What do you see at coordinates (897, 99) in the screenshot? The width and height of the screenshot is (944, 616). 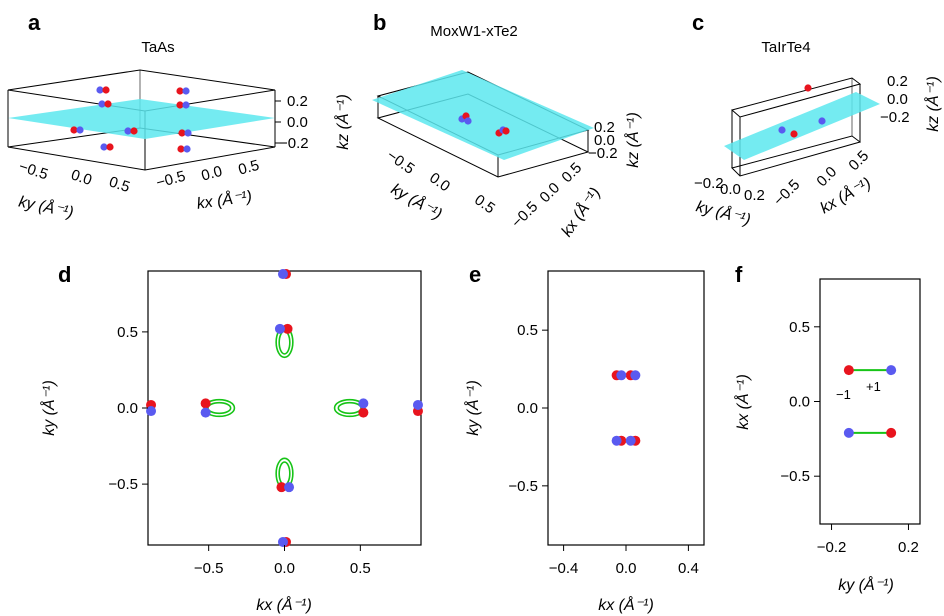 I see `panel-c-kz-tick: 0.0` at bounding box center [897, 99].